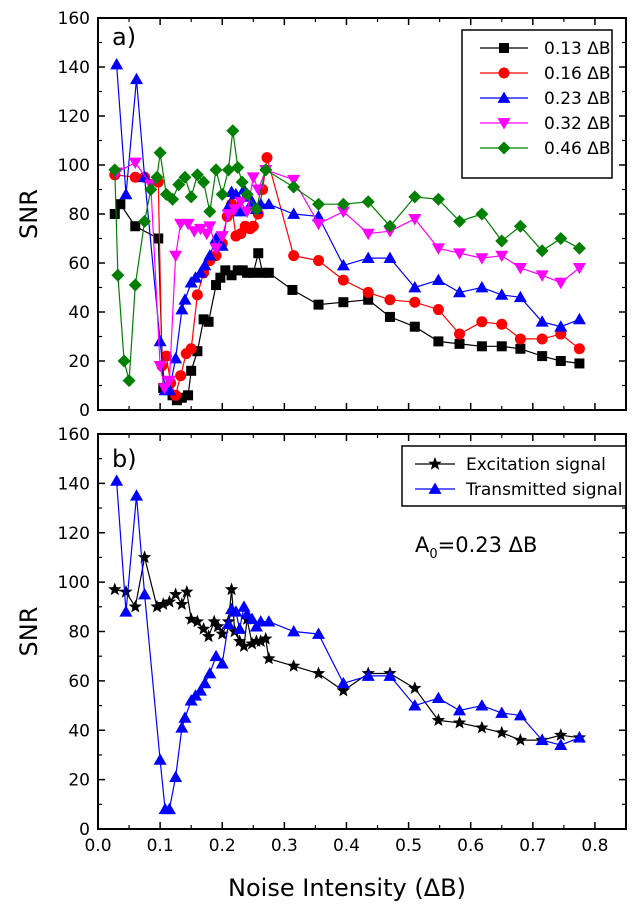 The height and width of the screenshot is (905, 636). Describe the element at coordinates (79, 264) in the screenshot. I see `y-tick-label: 60` at that location.